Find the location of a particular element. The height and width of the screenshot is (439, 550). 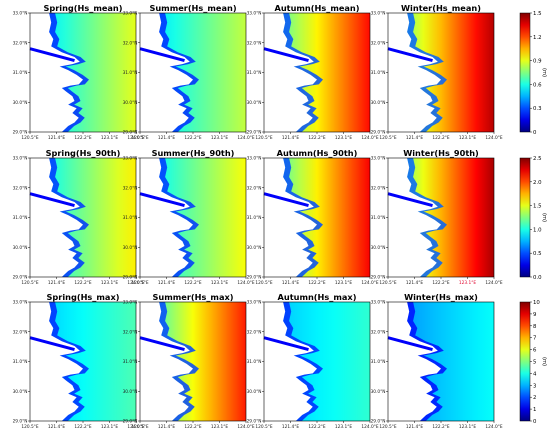

colorbar-tick-label: 1 is located at coordinates (534, 410).